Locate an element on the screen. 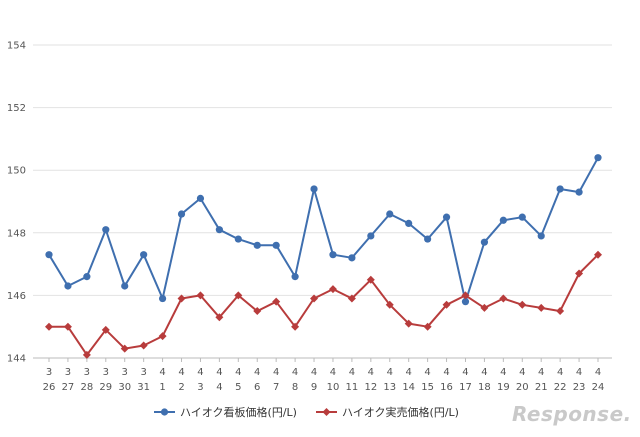  y-axis: 144 146 148 150 152 154 is located at coordinates (16, 203).